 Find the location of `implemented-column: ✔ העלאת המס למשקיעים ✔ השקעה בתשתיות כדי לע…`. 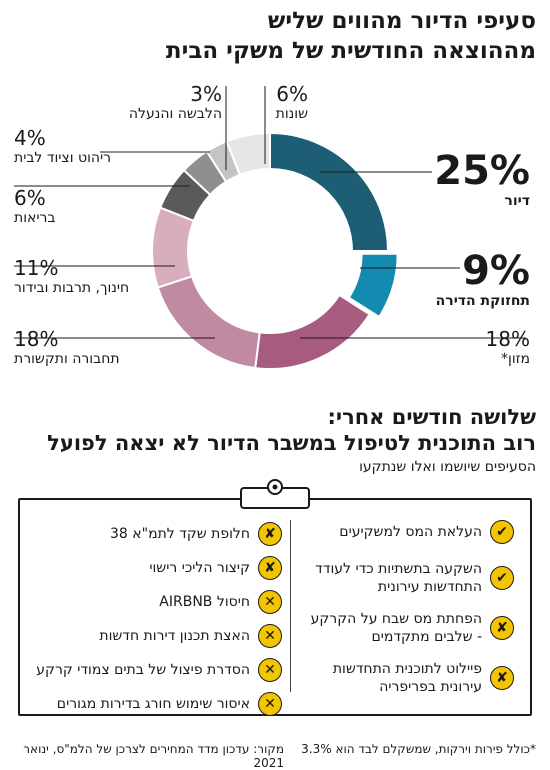

implemented-column: ✔ העלאת המס למשקיעים ✔ השקעה בתשתיות כדי לע… is located at coordinates (409, 608).